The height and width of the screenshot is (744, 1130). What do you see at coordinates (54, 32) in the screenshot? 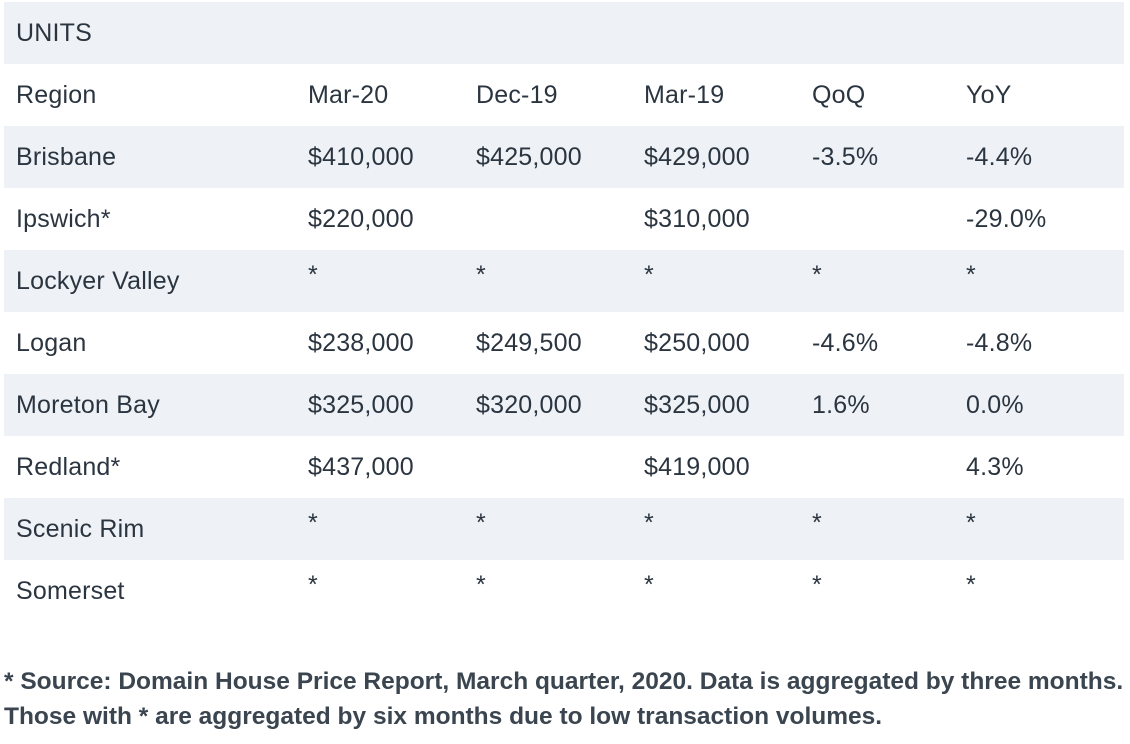
I see `table-title: UNITS` at bounding box center [54, 32].